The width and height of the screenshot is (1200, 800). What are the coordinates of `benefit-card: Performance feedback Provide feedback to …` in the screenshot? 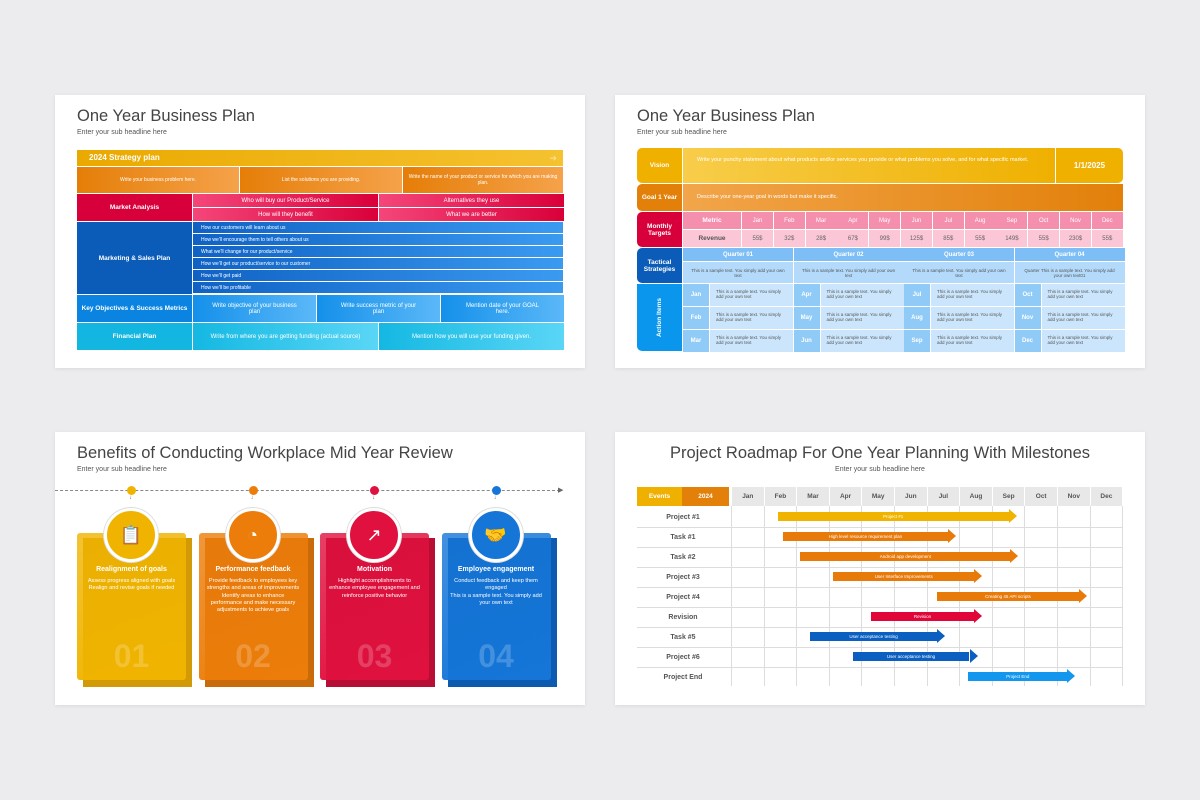 It's located at (253, 606).